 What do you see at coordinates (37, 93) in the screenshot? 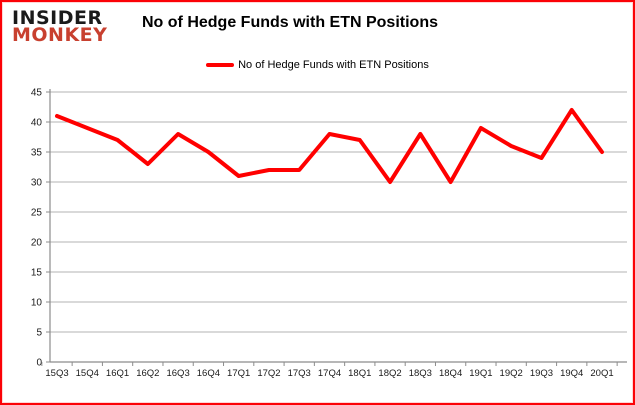
I see `y-axis-label: 45` at bounding box center [37, 93].